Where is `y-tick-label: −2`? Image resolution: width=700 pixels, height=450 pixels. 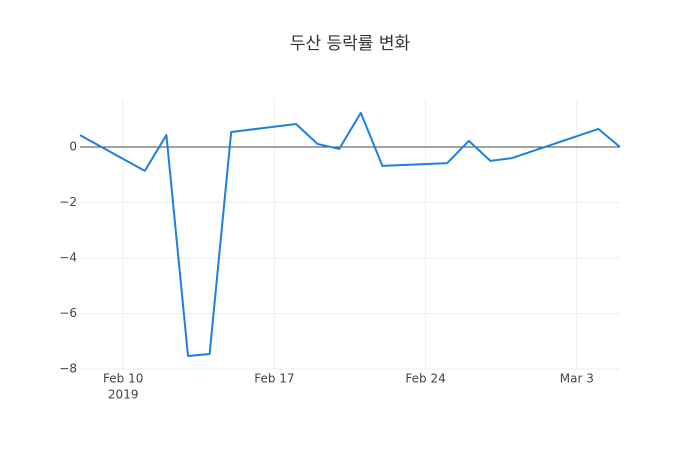
y-tick-label: −2 is located at coordinates (68, 202).